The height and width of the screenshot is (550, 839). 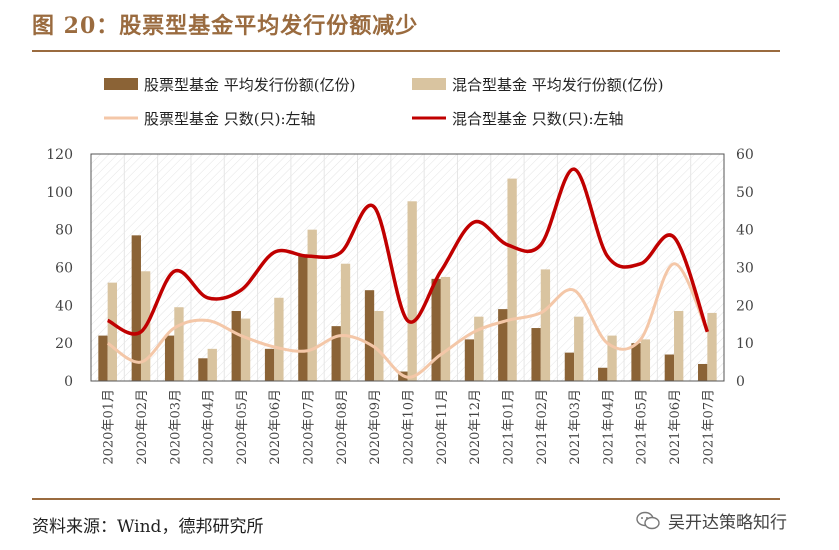 What do you see at coordinates (59, 155) in the screenshot?
I see `y-left-tick-label: 120` at bounding box center [59, 155].